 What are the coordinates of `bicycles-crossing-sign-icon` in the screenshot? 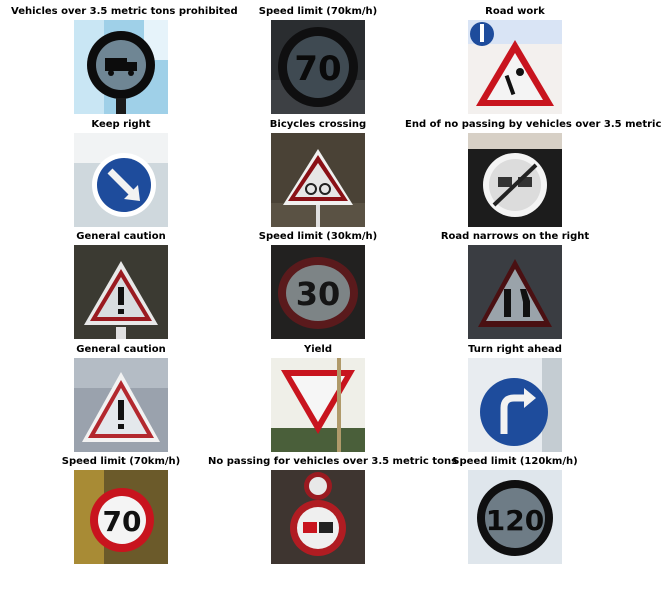 It's located at (318, 180).